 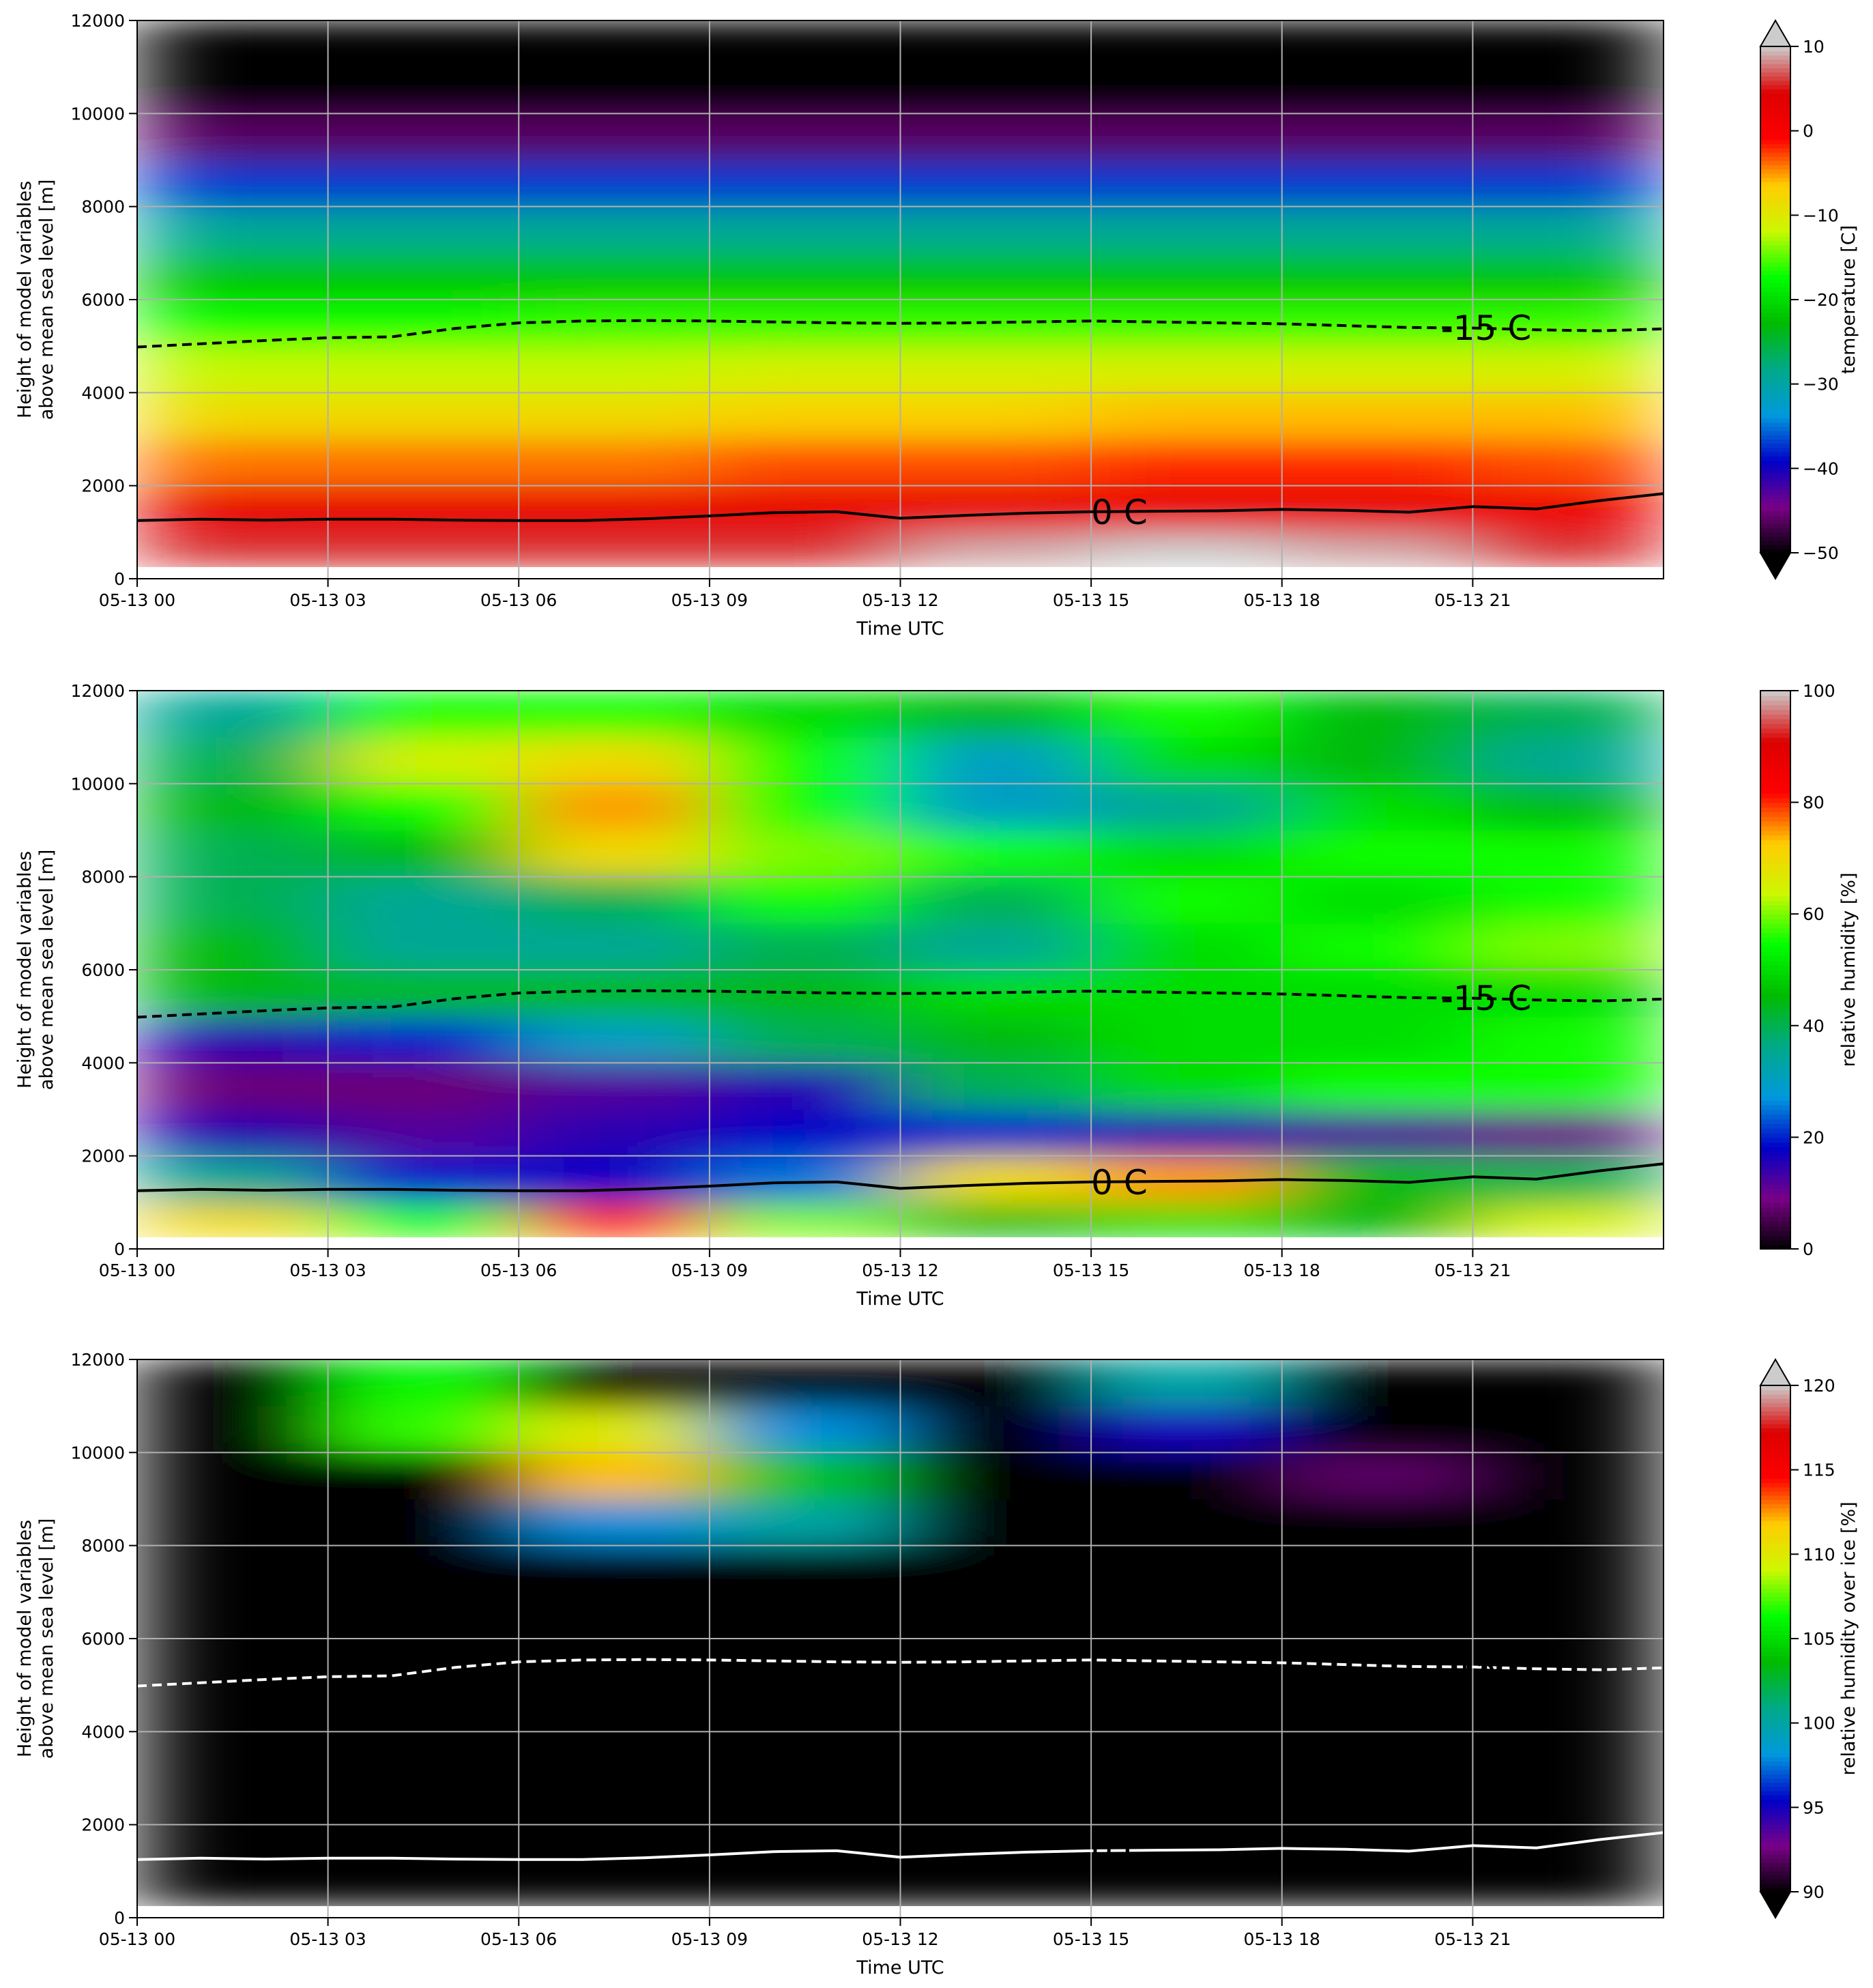 What do you see at coordinates (1472, 600) in the screenshot?
I see `x-tick-label: 05-13 21` at bounding box center [1472, 600].